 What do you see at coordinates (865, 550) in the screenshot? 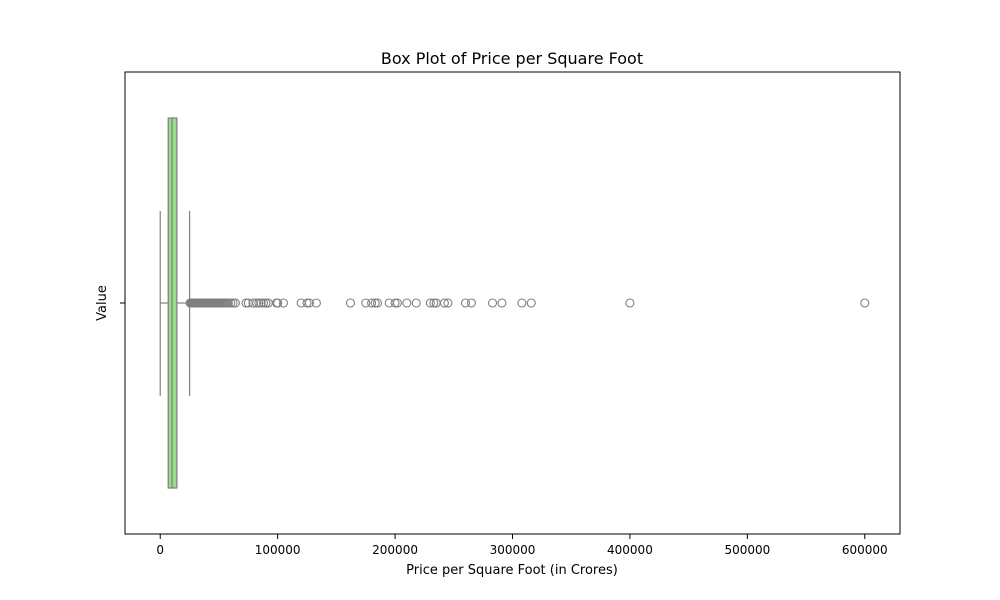
I see `x-tick-label: 600000` at bounding box center [865, 550].